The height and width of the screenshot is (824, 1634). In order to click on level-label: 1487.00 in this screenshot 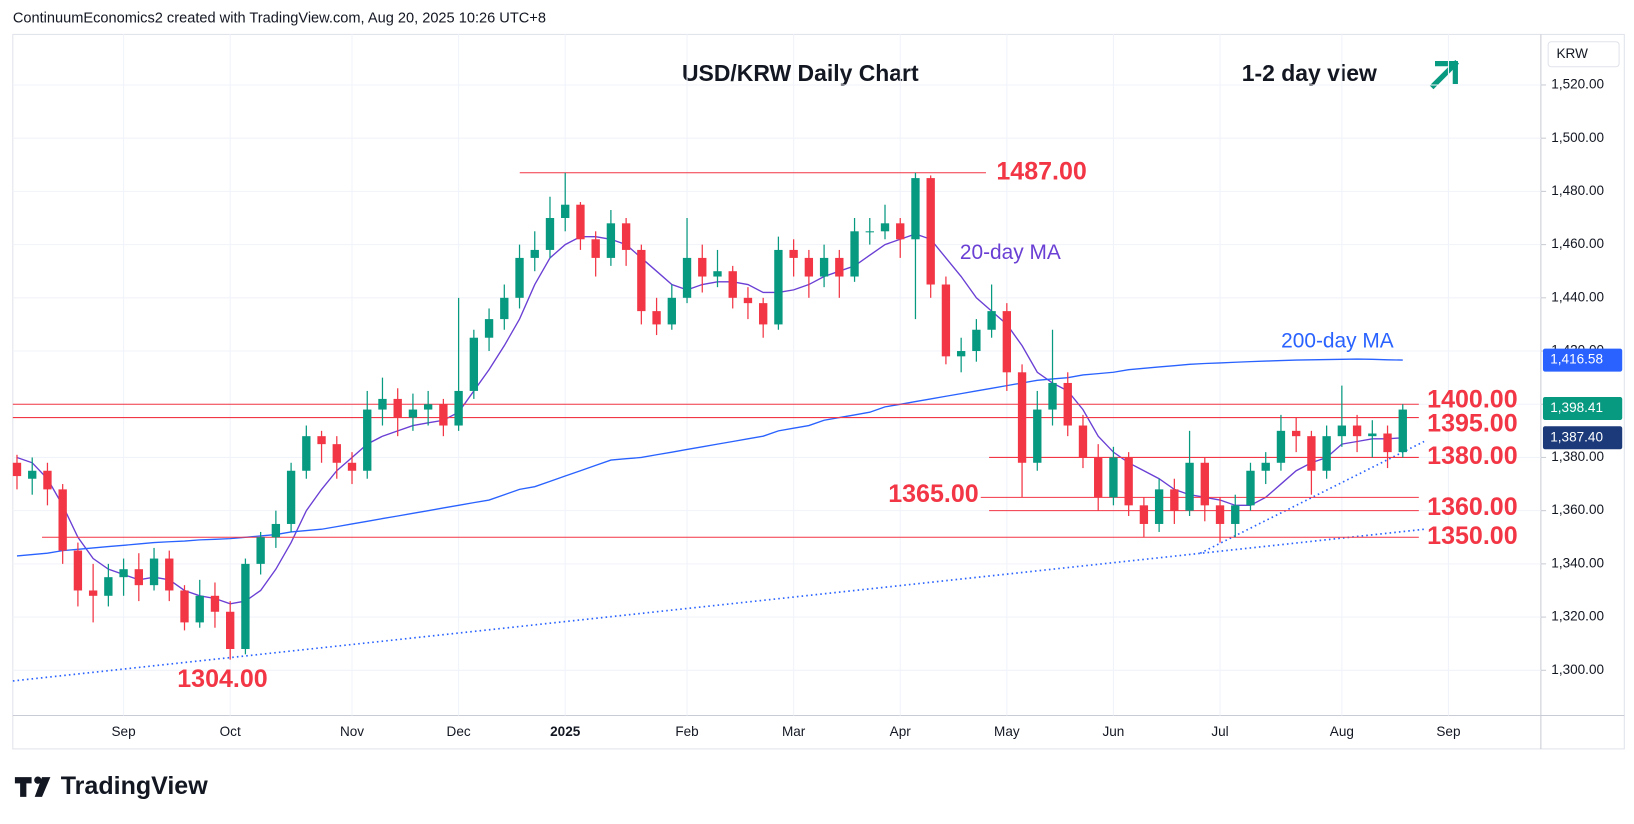, I will do `click(1041, 171)`.